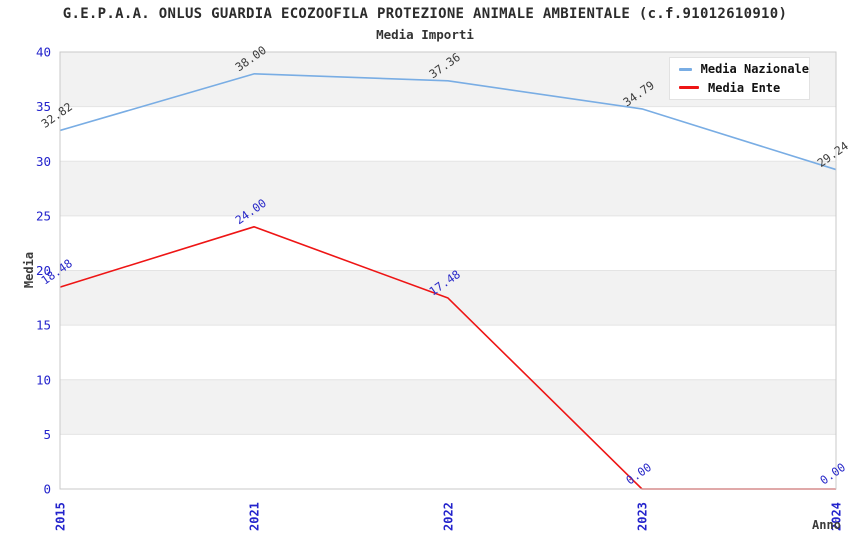  Describe the element at coordinates (689, 88) in the screenshot. I see `legend-swatch-media-ente` at that location.